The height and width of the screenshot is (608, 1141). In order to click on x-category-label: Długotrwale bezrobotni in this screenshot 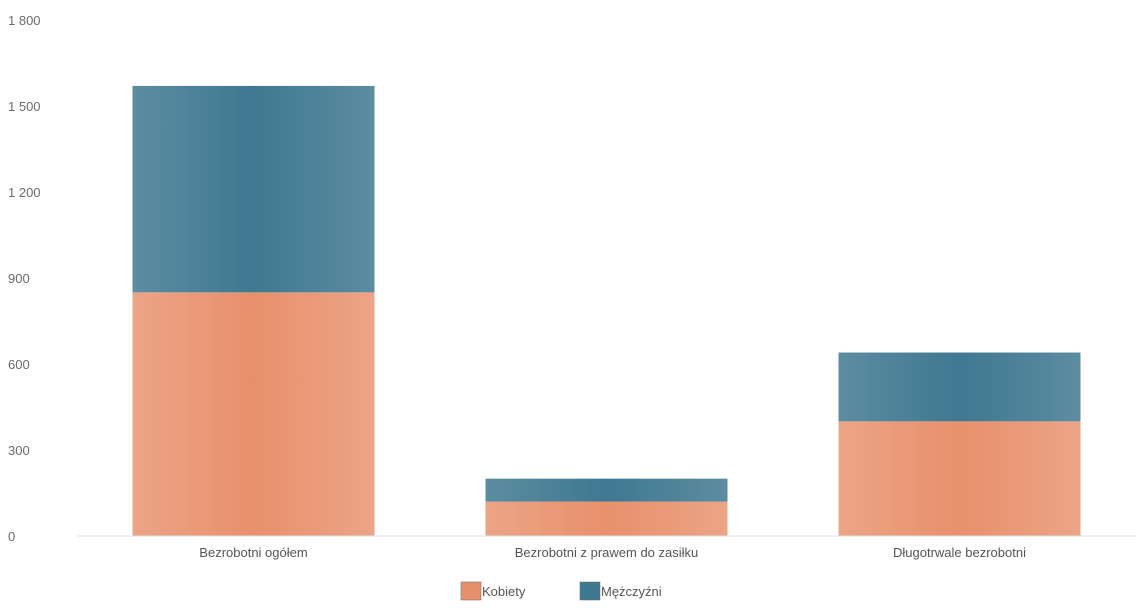, I will do `click(959, 552)`.